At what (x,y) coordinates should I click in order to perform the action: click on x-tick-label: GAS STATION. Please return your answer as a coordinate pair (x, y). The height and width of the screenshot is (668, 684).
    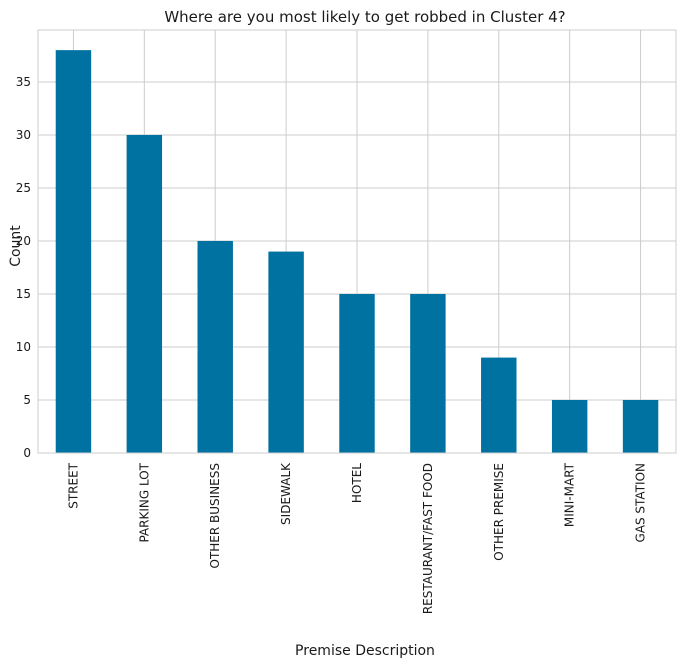
    Looking at the image, I should click on (641, 503).